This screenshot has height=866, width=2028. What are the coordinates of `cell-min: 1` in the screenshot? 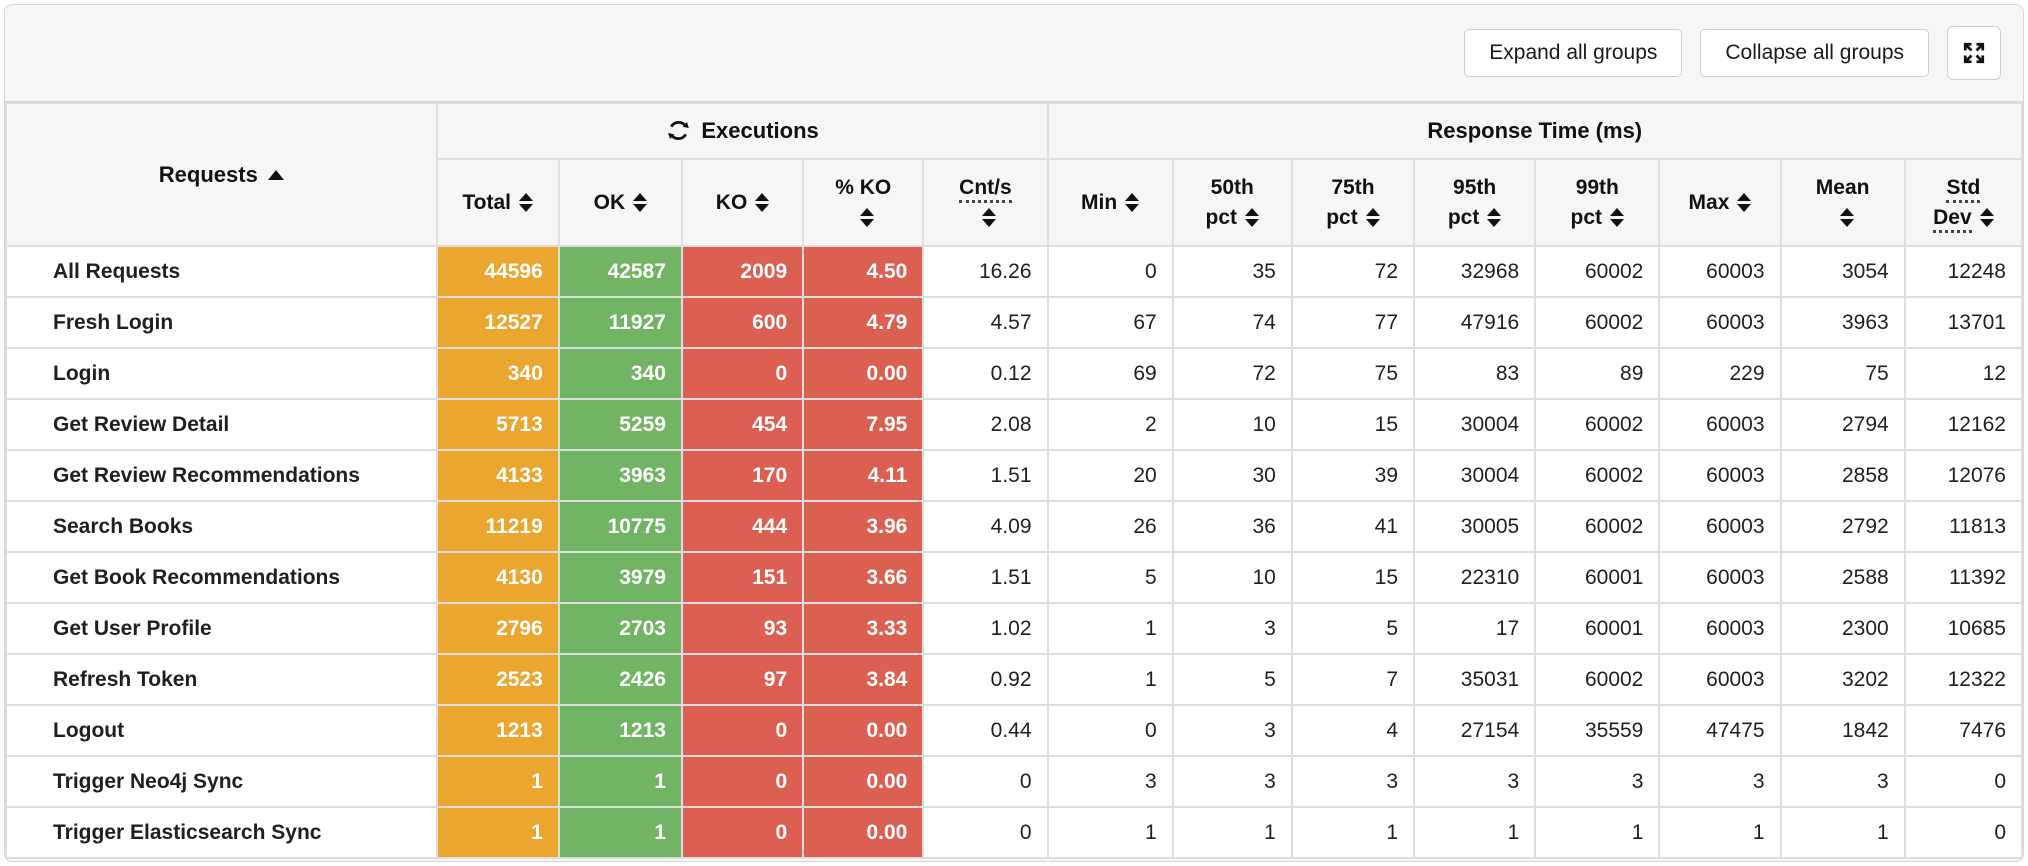 It's located at (1110, 832).